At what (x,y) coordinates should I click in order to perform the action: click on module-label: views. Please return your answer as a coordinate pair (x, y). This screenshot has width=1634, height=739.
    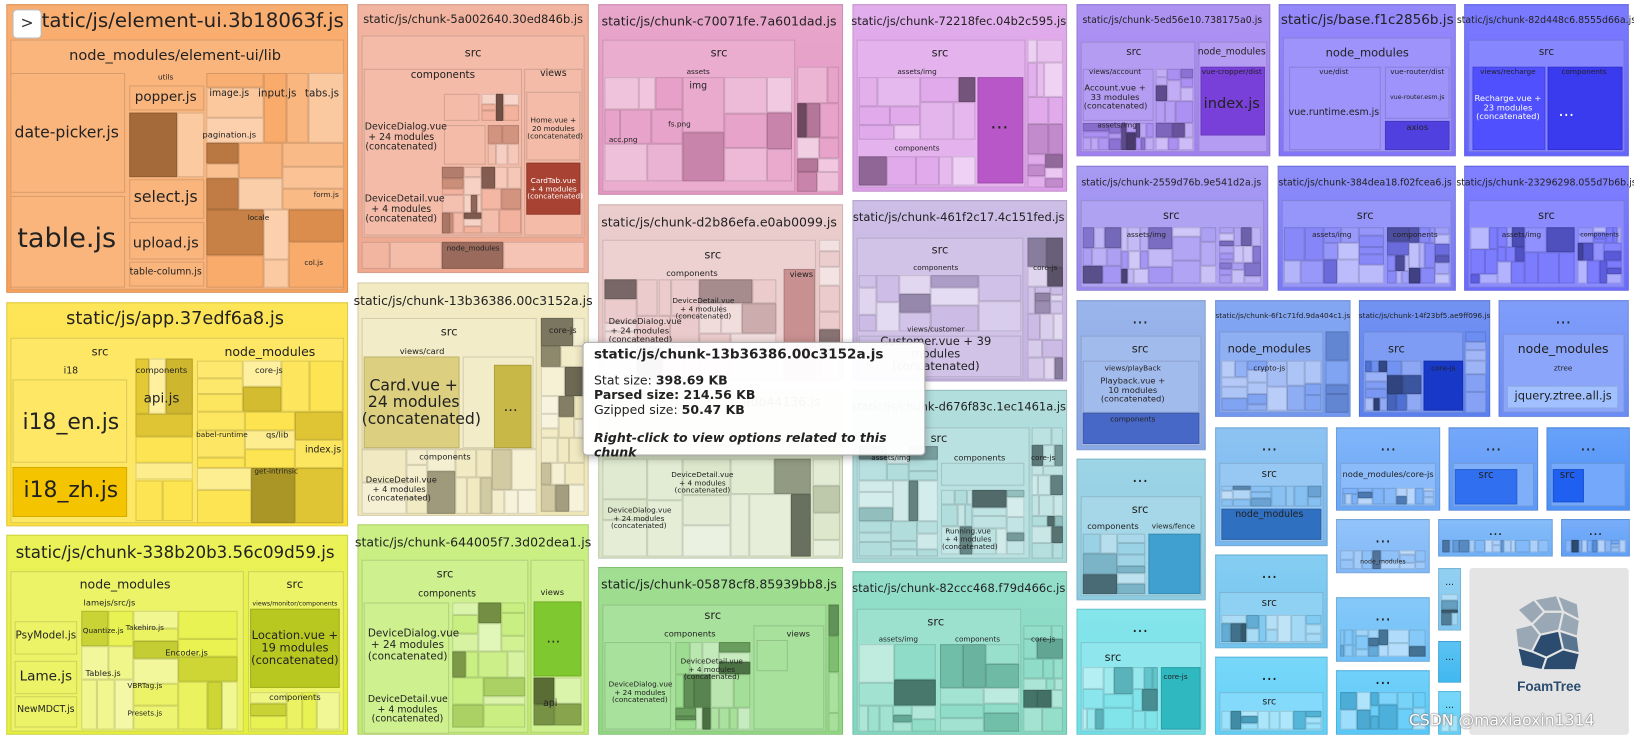
    Looking at the image, I should click on (553, 74).